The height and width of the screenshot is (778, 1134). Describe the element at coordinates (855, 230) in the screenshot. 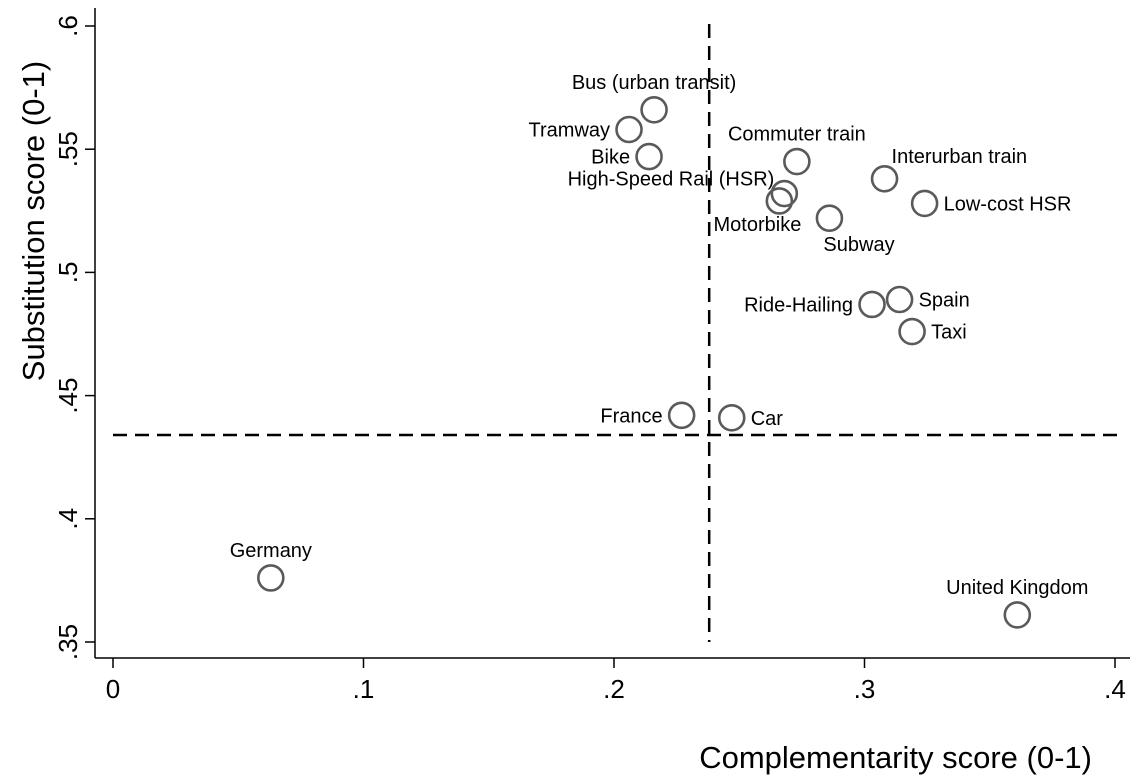

I see `data-point: Subway` at that location.